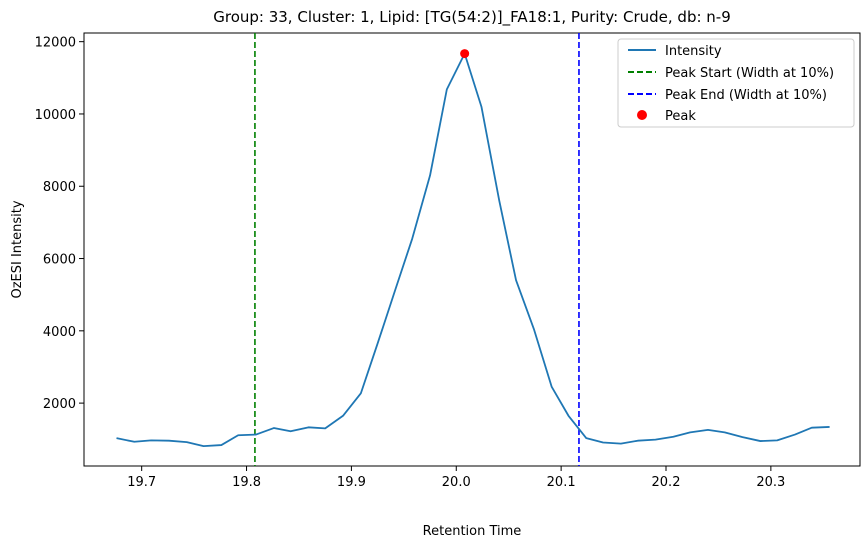 The height and width of the screenshot is (547, 868). What do you see at coordinates (642, 115) in the screenshot?
I see `legend-swatch-peak` at bounding box center [642, 115].